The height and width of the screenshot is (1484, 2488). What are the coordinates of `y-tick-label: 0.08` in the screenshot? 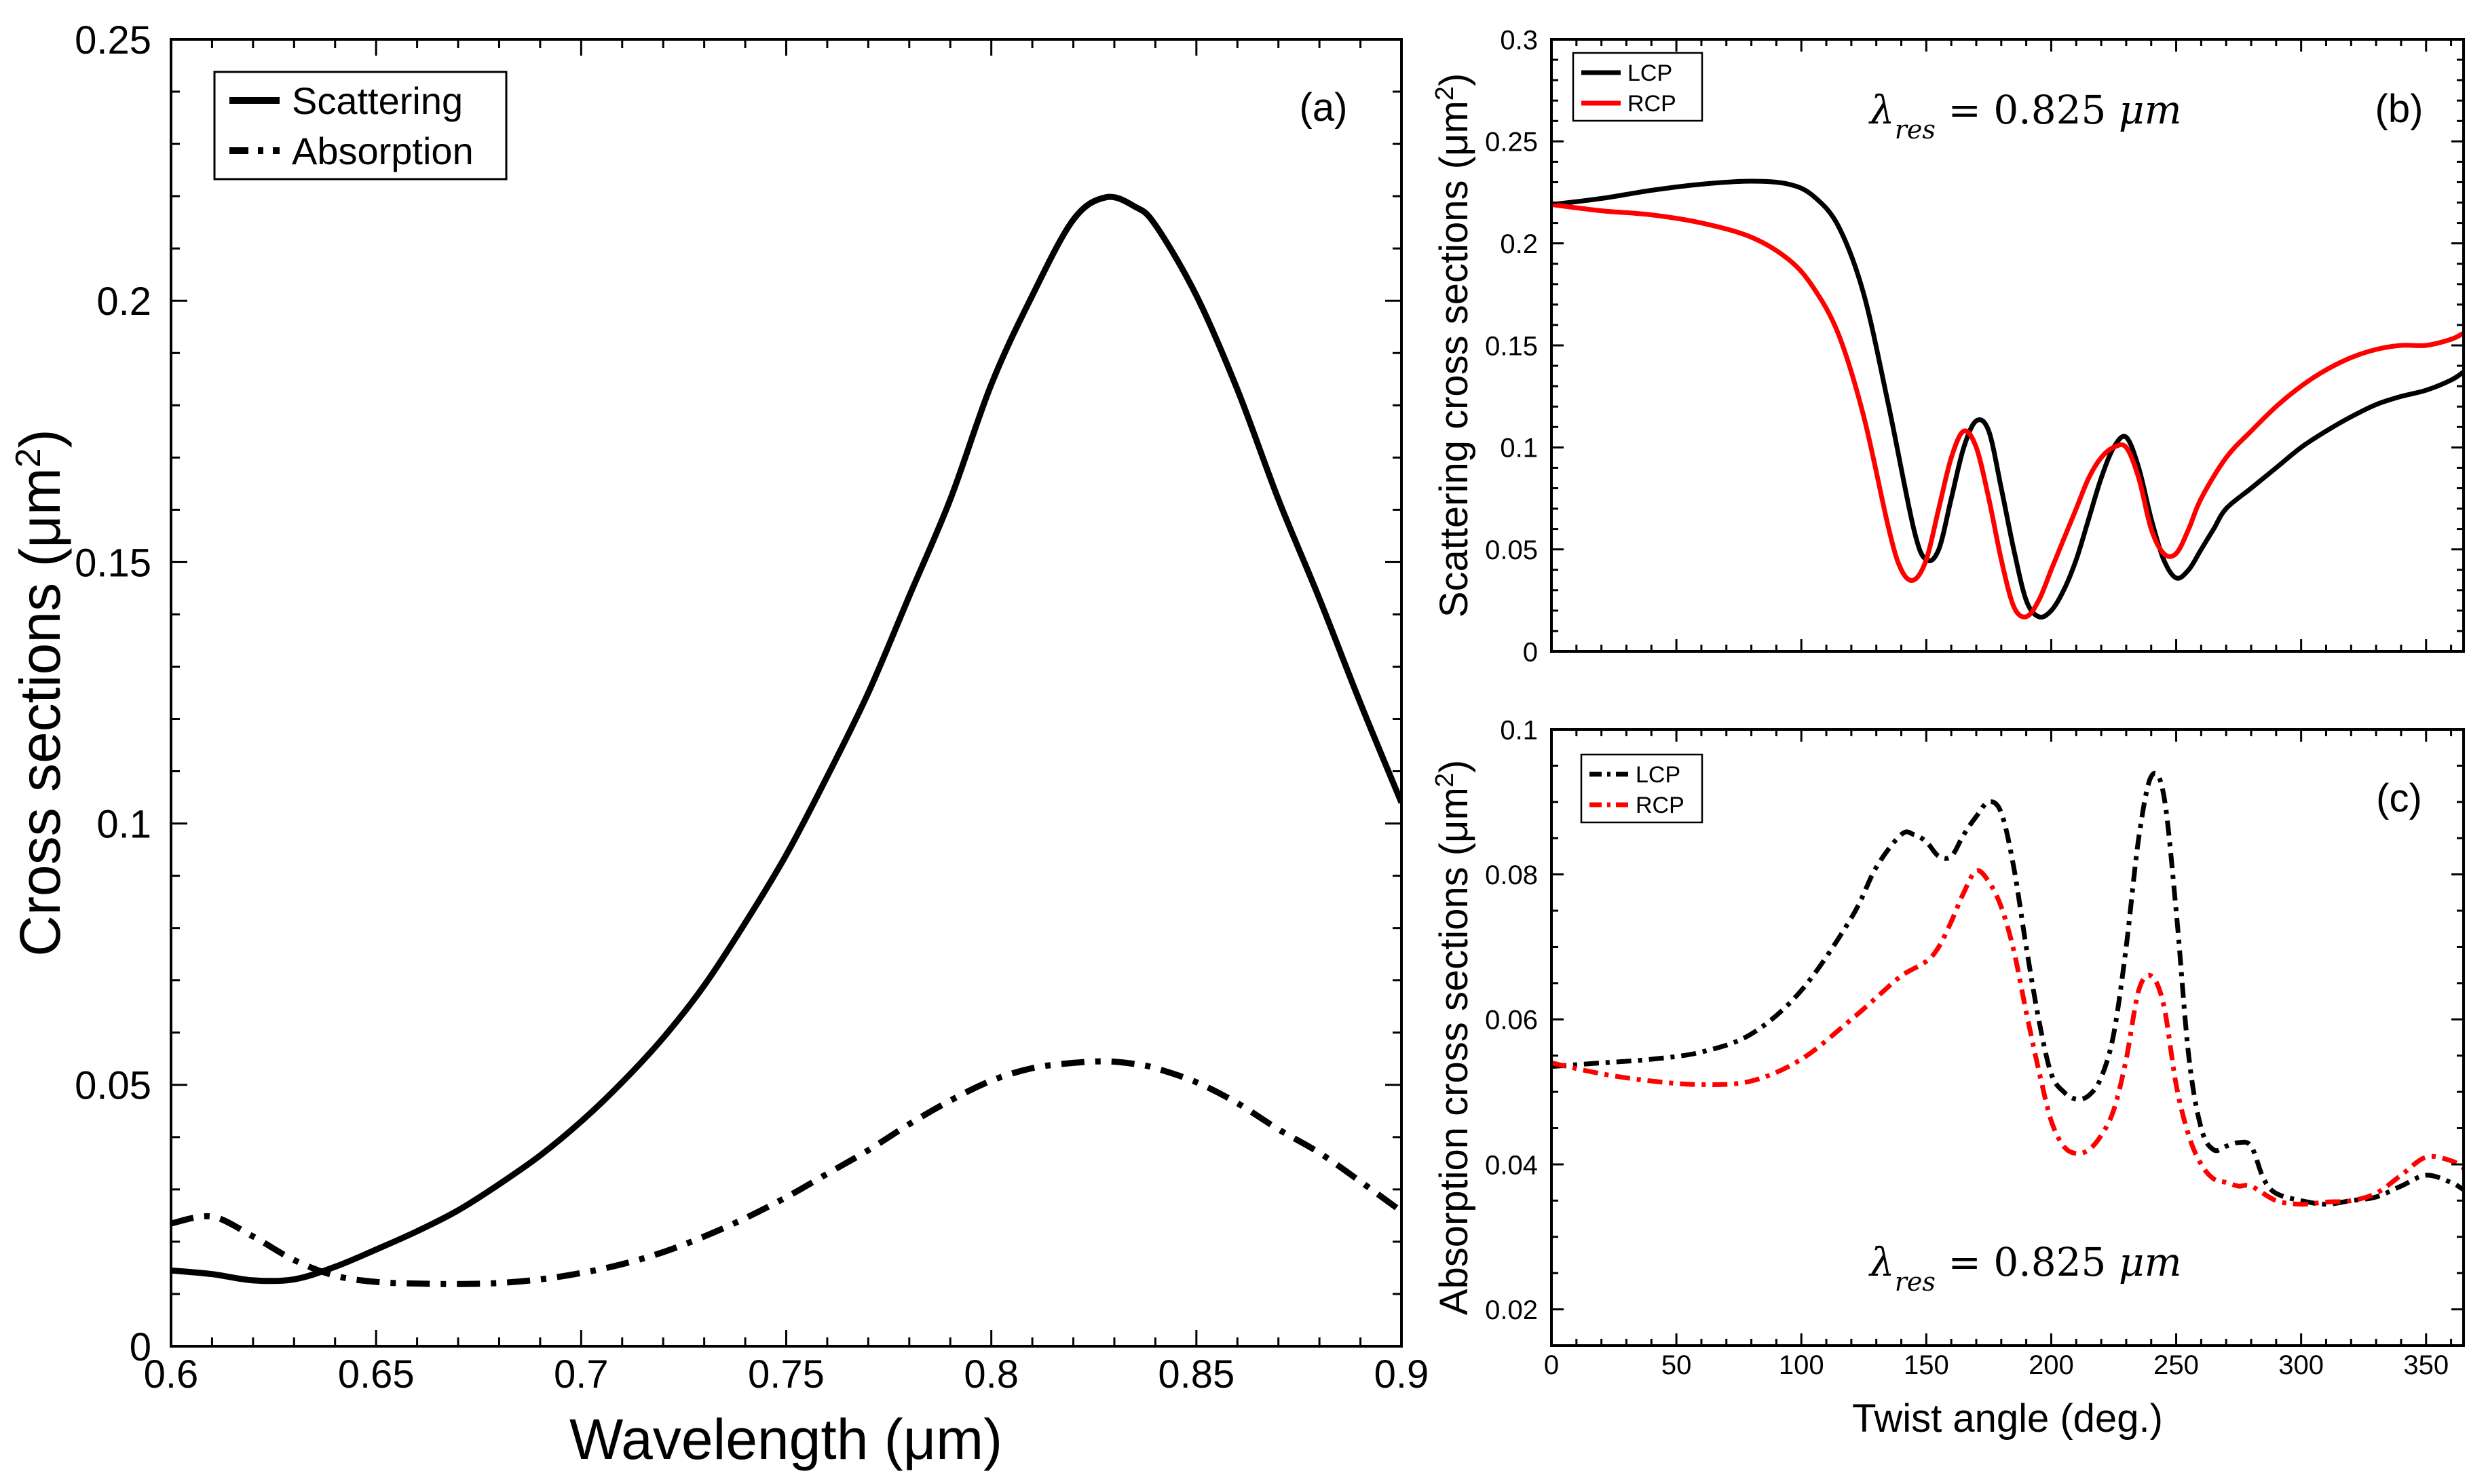 It's located at (1511, 875).